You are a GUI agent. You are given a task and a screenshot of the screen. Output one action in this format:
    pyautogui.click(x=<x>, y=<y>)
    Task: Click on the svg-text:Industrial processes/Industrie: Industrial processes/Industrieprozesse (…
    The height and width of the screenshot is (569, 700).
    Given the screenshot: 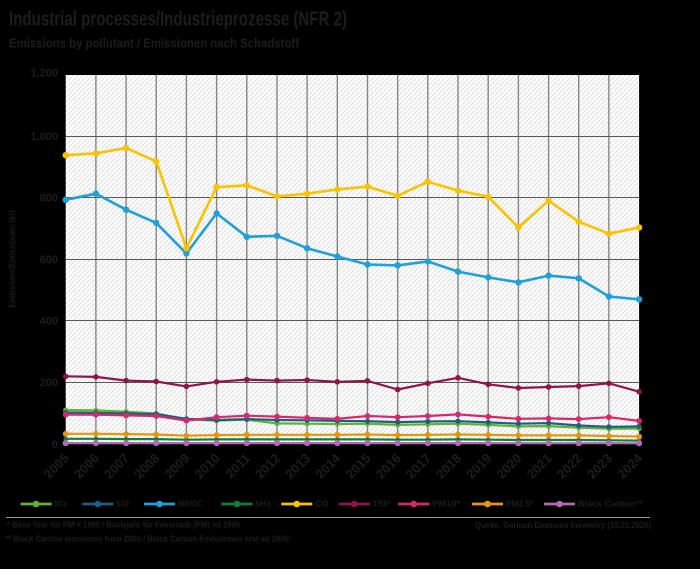 What is the action you would take?
    pyautogui.click(x=178, y=20)
    